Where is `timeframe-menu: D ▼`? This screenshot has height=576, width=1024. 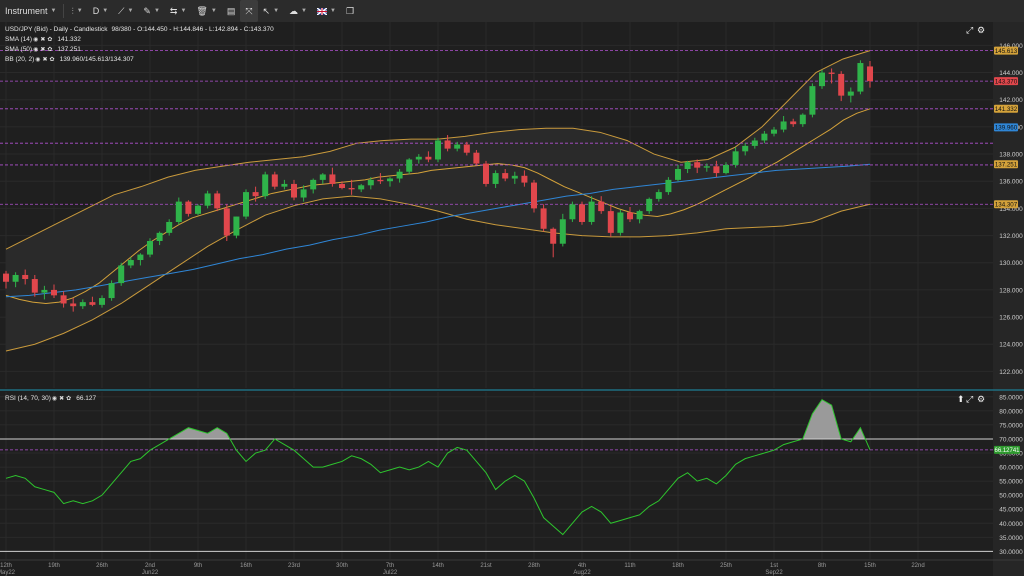 timeframe-menu: D ▼ is located at coordinates (100, 11).